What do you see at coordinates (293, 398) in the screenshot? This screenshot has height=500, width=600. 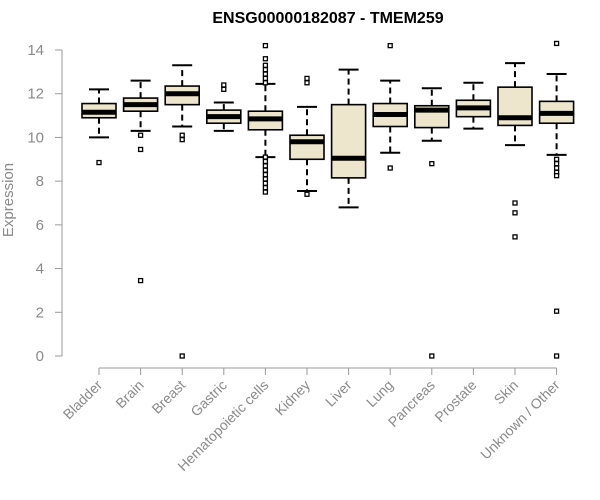 I see `x-tick-label: Kidney` at bounding box center [293, 398].